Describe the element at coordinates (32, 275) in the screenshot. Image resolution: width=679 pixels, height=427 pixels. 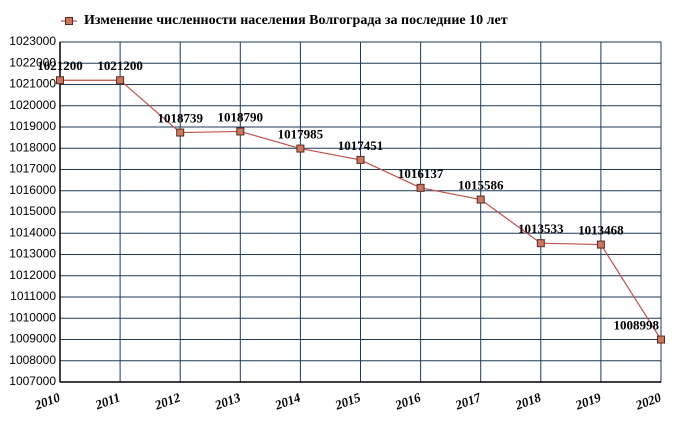
I see `y-tick-label: 1012000` at that location.